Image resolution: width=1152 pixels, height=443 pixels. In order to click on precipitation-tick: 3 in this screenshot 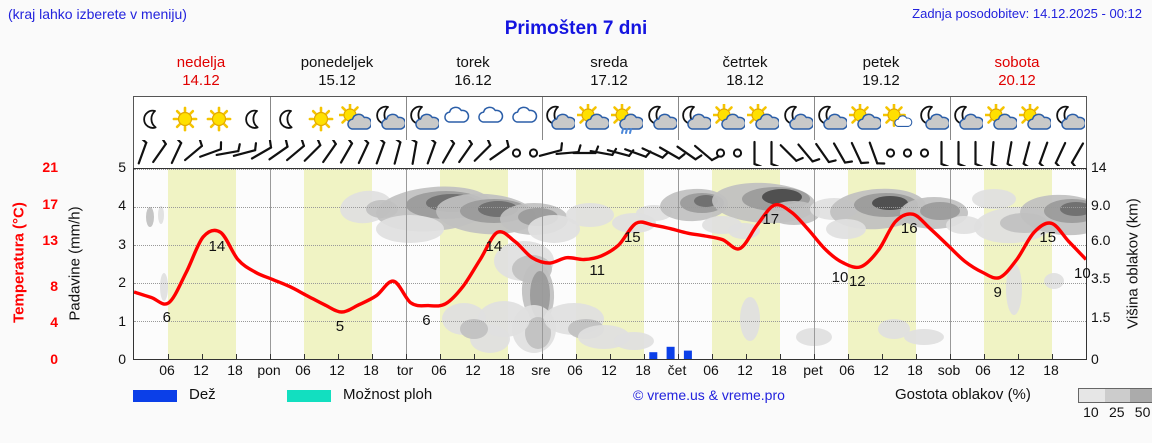, I will do `click(122, 243)`.